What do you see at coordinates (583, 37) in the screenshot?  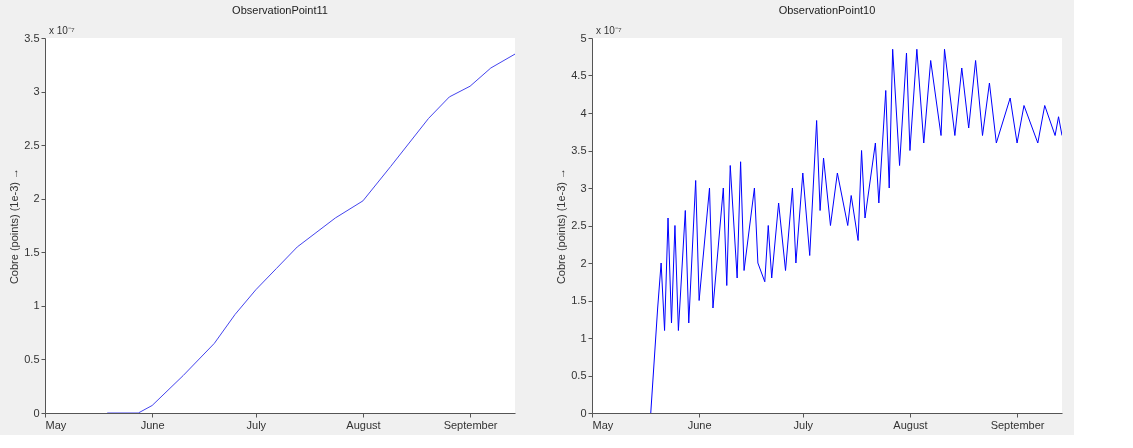 I see `y-tick-label: 5` at bounding box center [583, 37].